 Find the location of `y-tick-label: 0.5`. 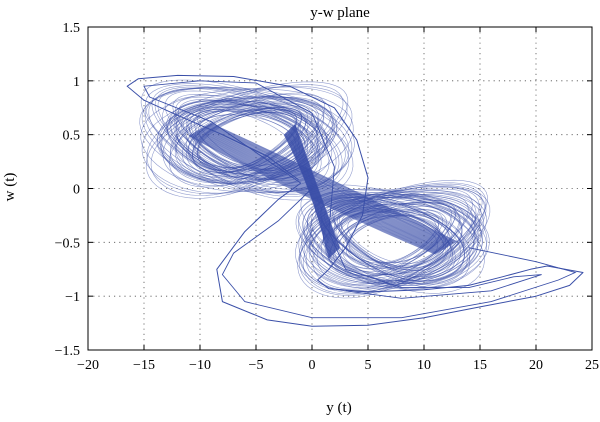

y-tick-label: 0.5 is located at coordinates (72, 136).